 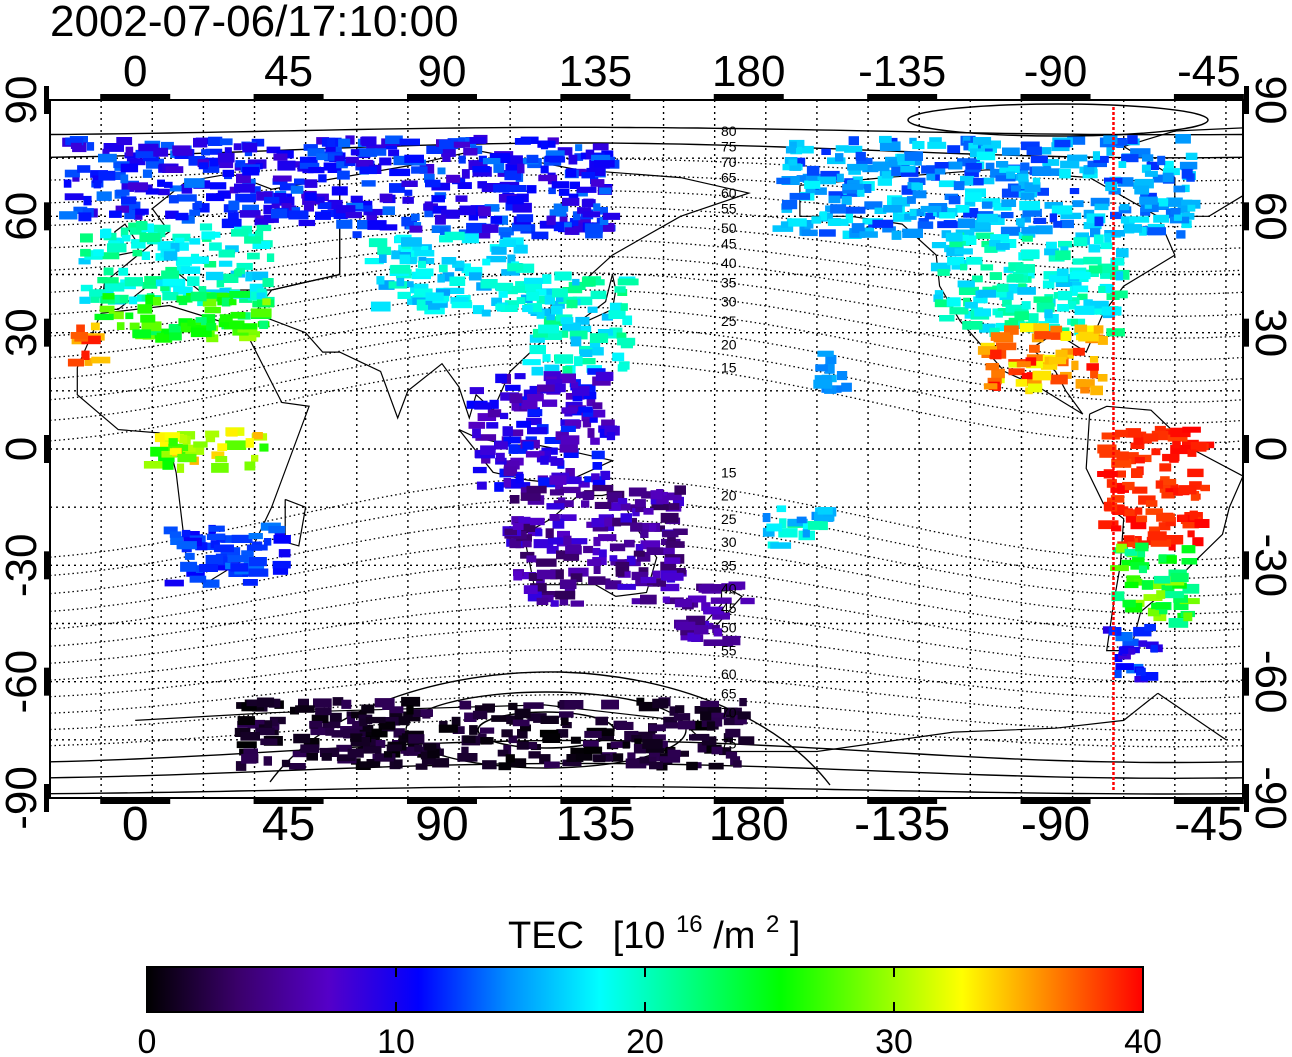 What do you see at coordinates (729, 519) in the screenshot?
I see `contour-label: 25` at bounding box center [729, 519].